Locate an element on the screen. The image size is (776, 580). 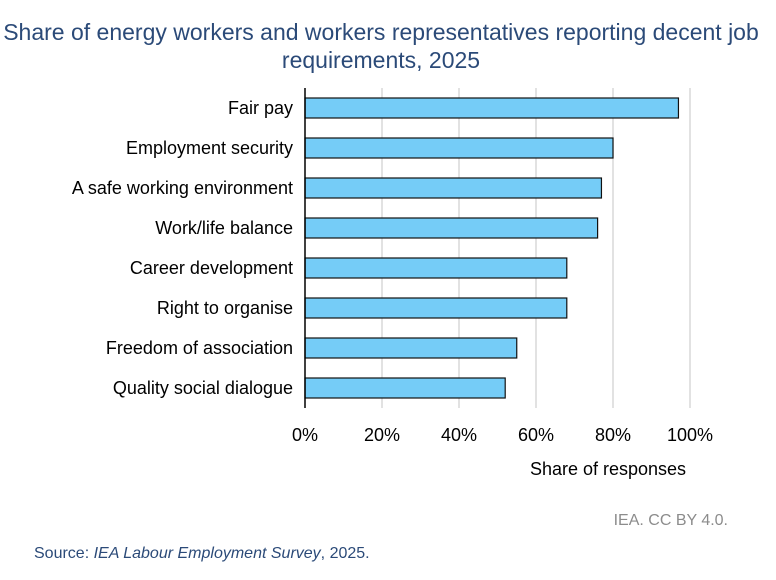
x-tick-label: 60% is located at coordinates (536, 435).